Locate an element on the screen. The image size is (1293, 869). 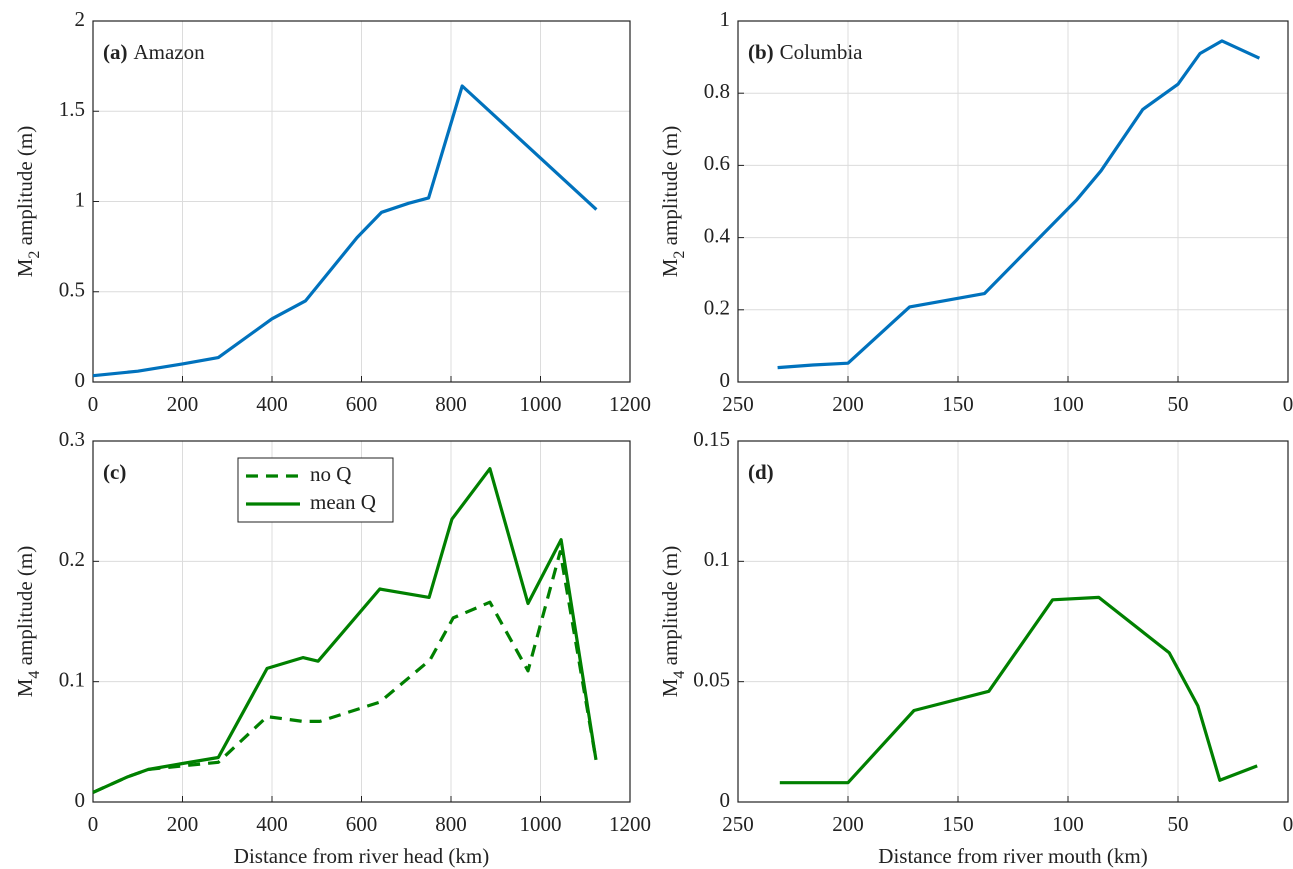
legend-label: mean Q is located at coordinates (343, 502).